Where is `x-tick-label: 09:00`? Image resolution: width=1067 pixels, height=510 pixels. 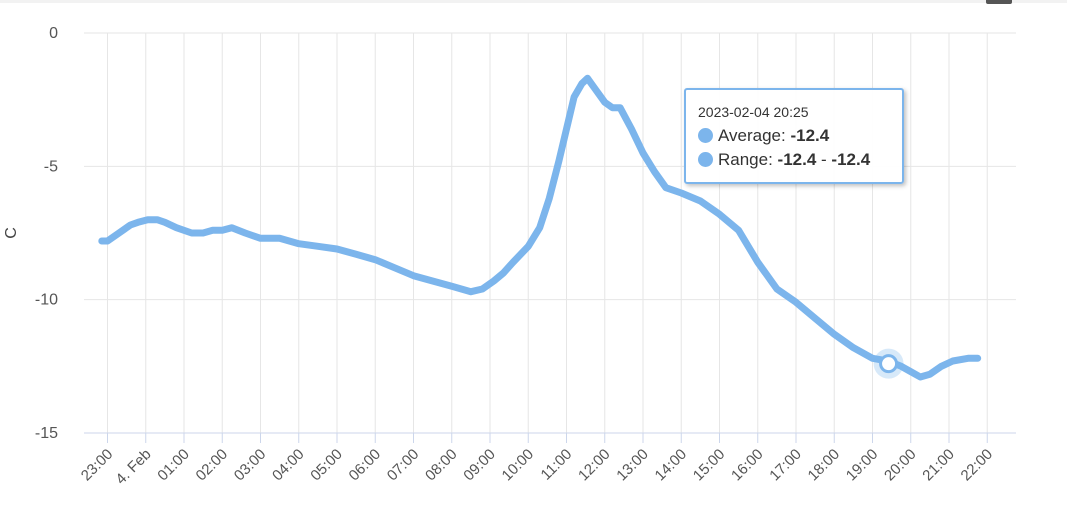
x-tick-label: 09:00 is located at coordinates (479, 465).